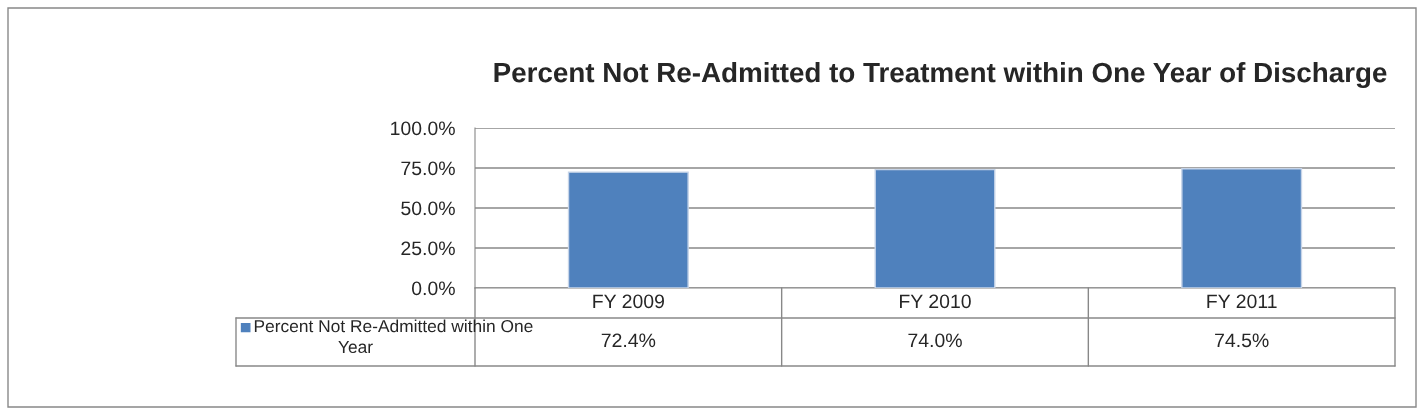  I want to click on legend-label: Percent Not Re-Admitted within One Year, so click(393, 336).